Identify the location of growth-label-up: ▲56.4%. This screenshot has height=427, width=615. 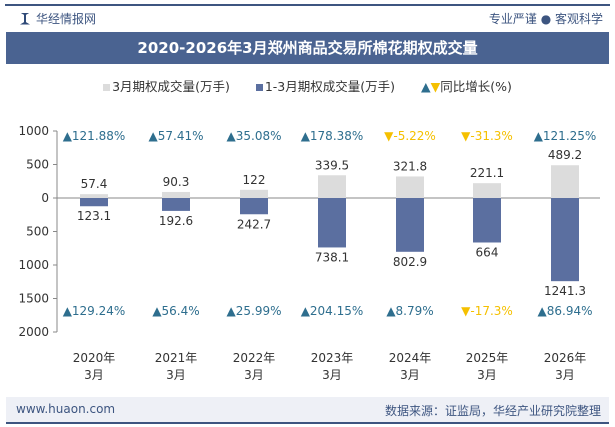
(175, 311).